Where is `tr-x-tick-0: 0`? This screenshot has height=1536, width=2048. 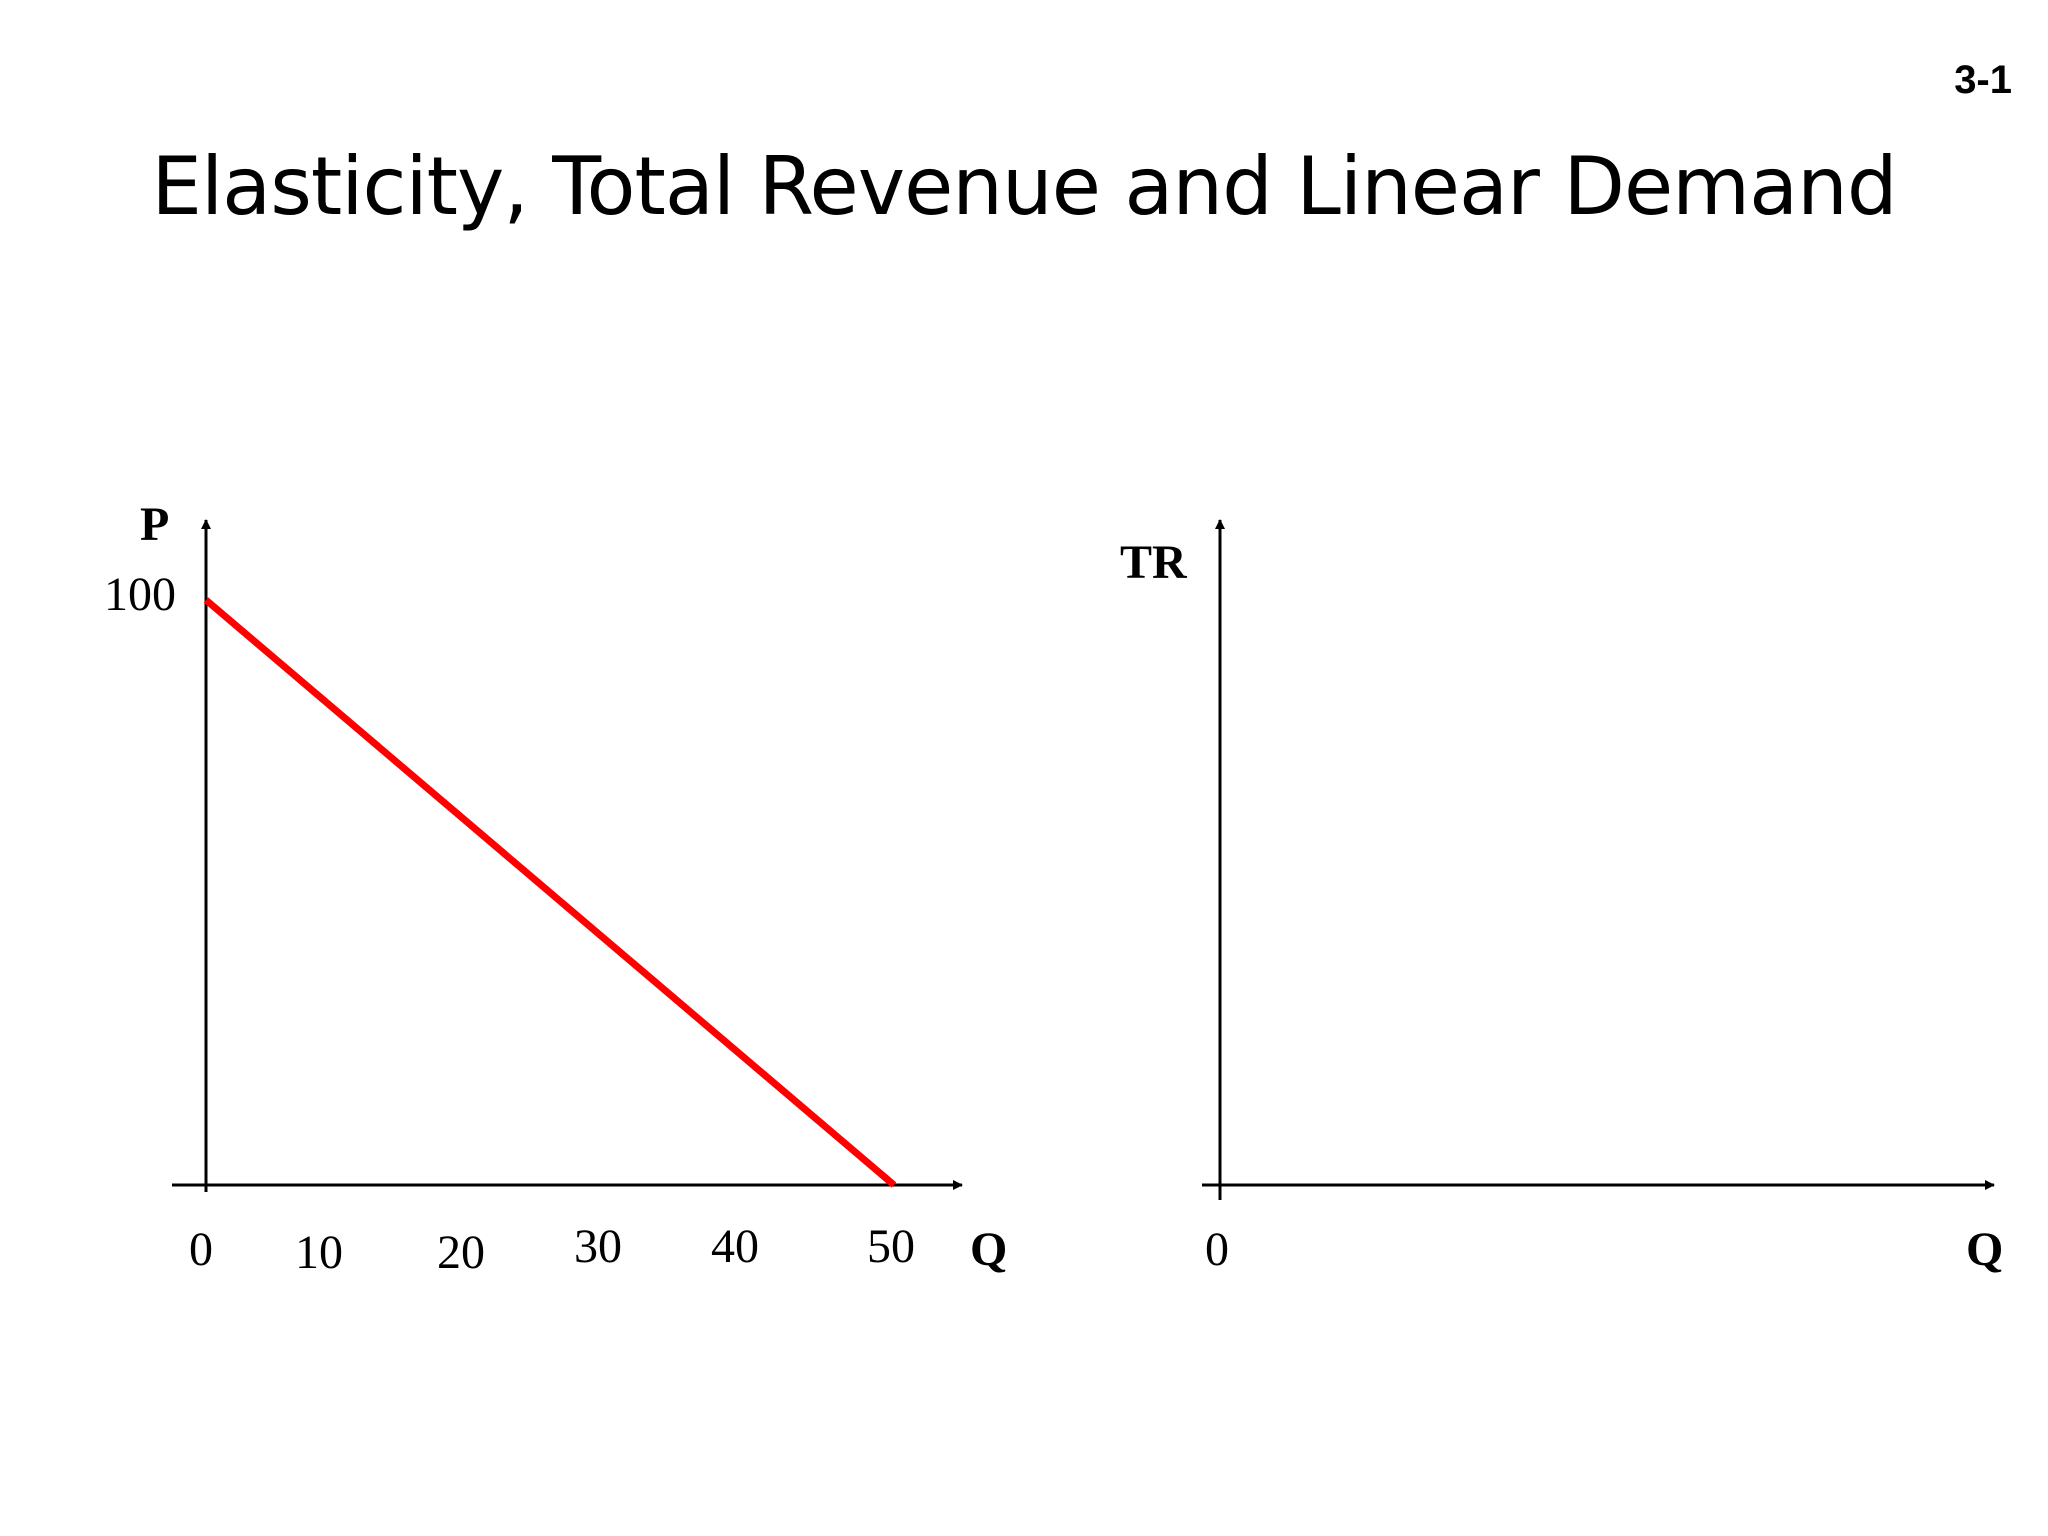
tr-x-tick-0: 0 is located at coordinates (1217, 1249).